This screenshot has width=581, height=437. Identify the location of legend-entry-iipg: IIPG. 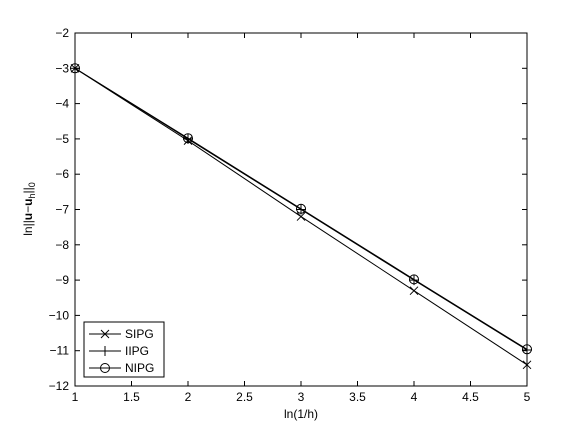
(119, 351).